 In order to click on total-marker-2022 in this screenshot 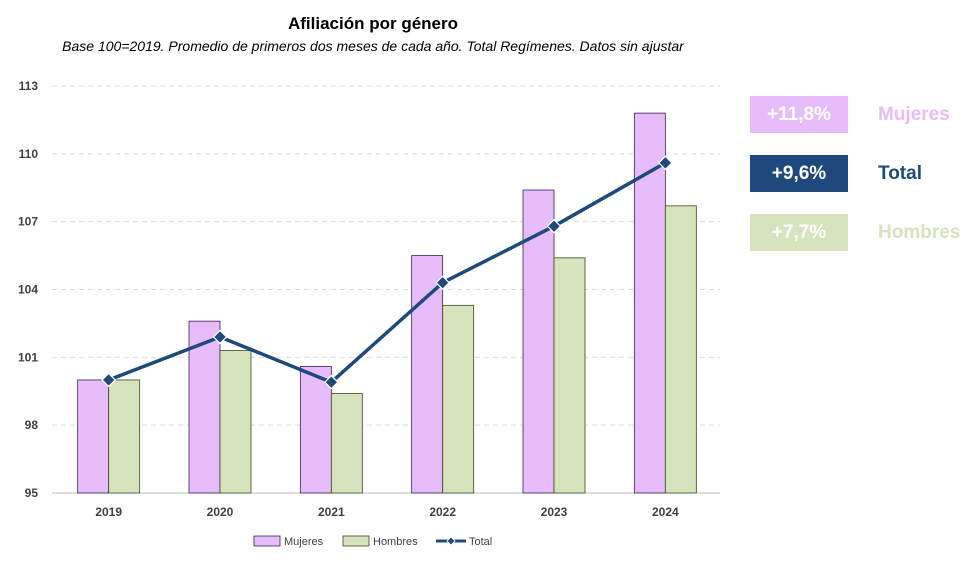, I will do `click(443, 283)`.